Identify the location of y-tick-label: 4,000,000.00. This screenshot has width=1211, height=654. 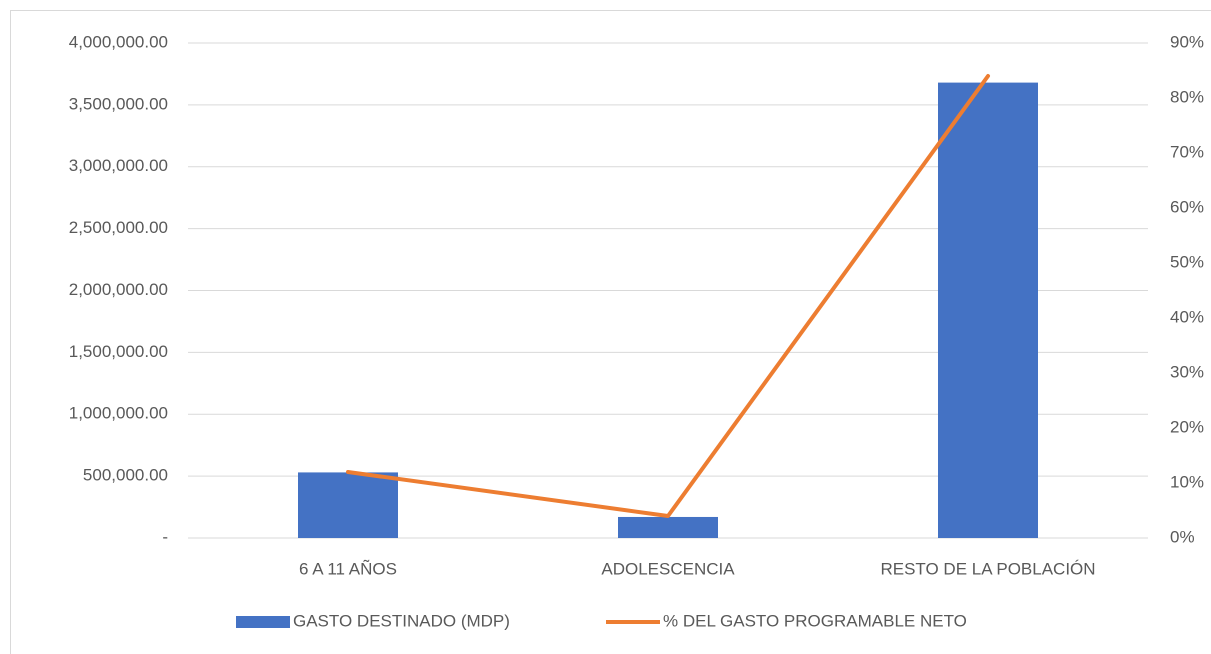
(118, 41).